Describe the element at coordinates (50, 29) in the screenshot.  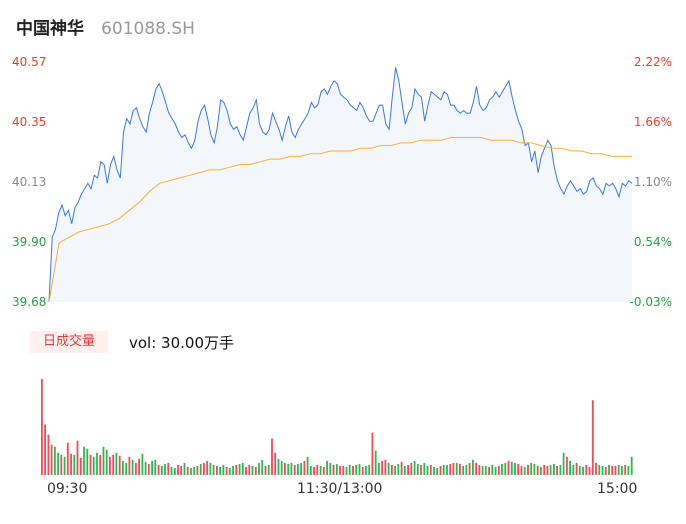
I see `stock-name: 中国神华` at that location.